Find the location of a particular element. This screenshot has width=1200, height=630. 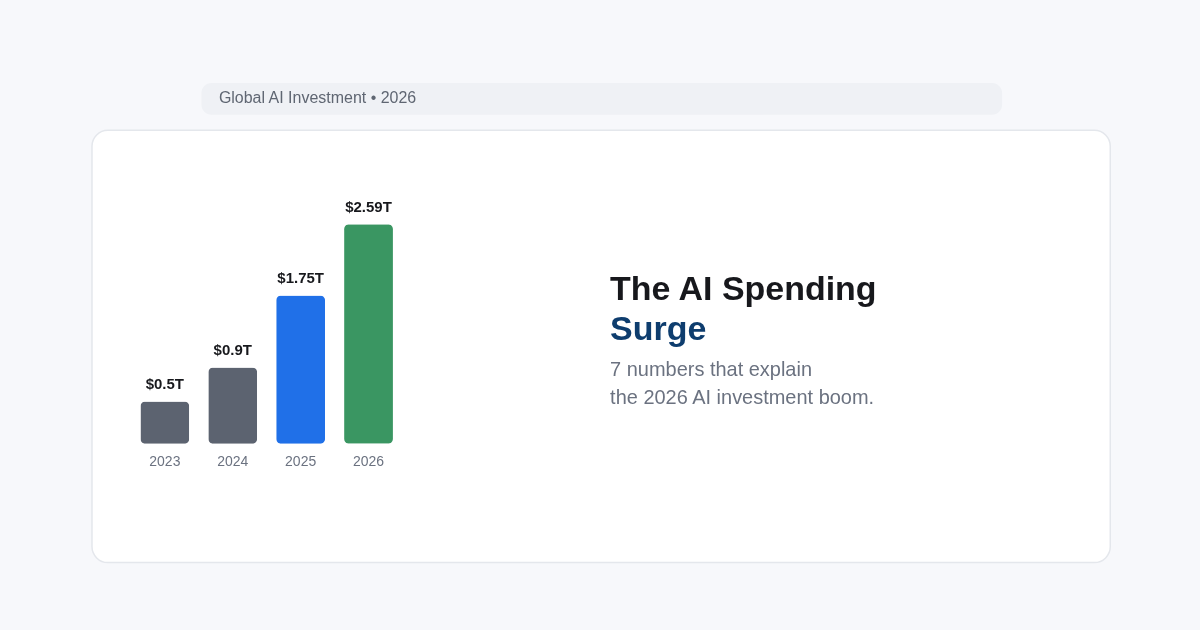

text: 7 numbers that explain the 2026 AI investment boom. is located at coordinates (742, 382).